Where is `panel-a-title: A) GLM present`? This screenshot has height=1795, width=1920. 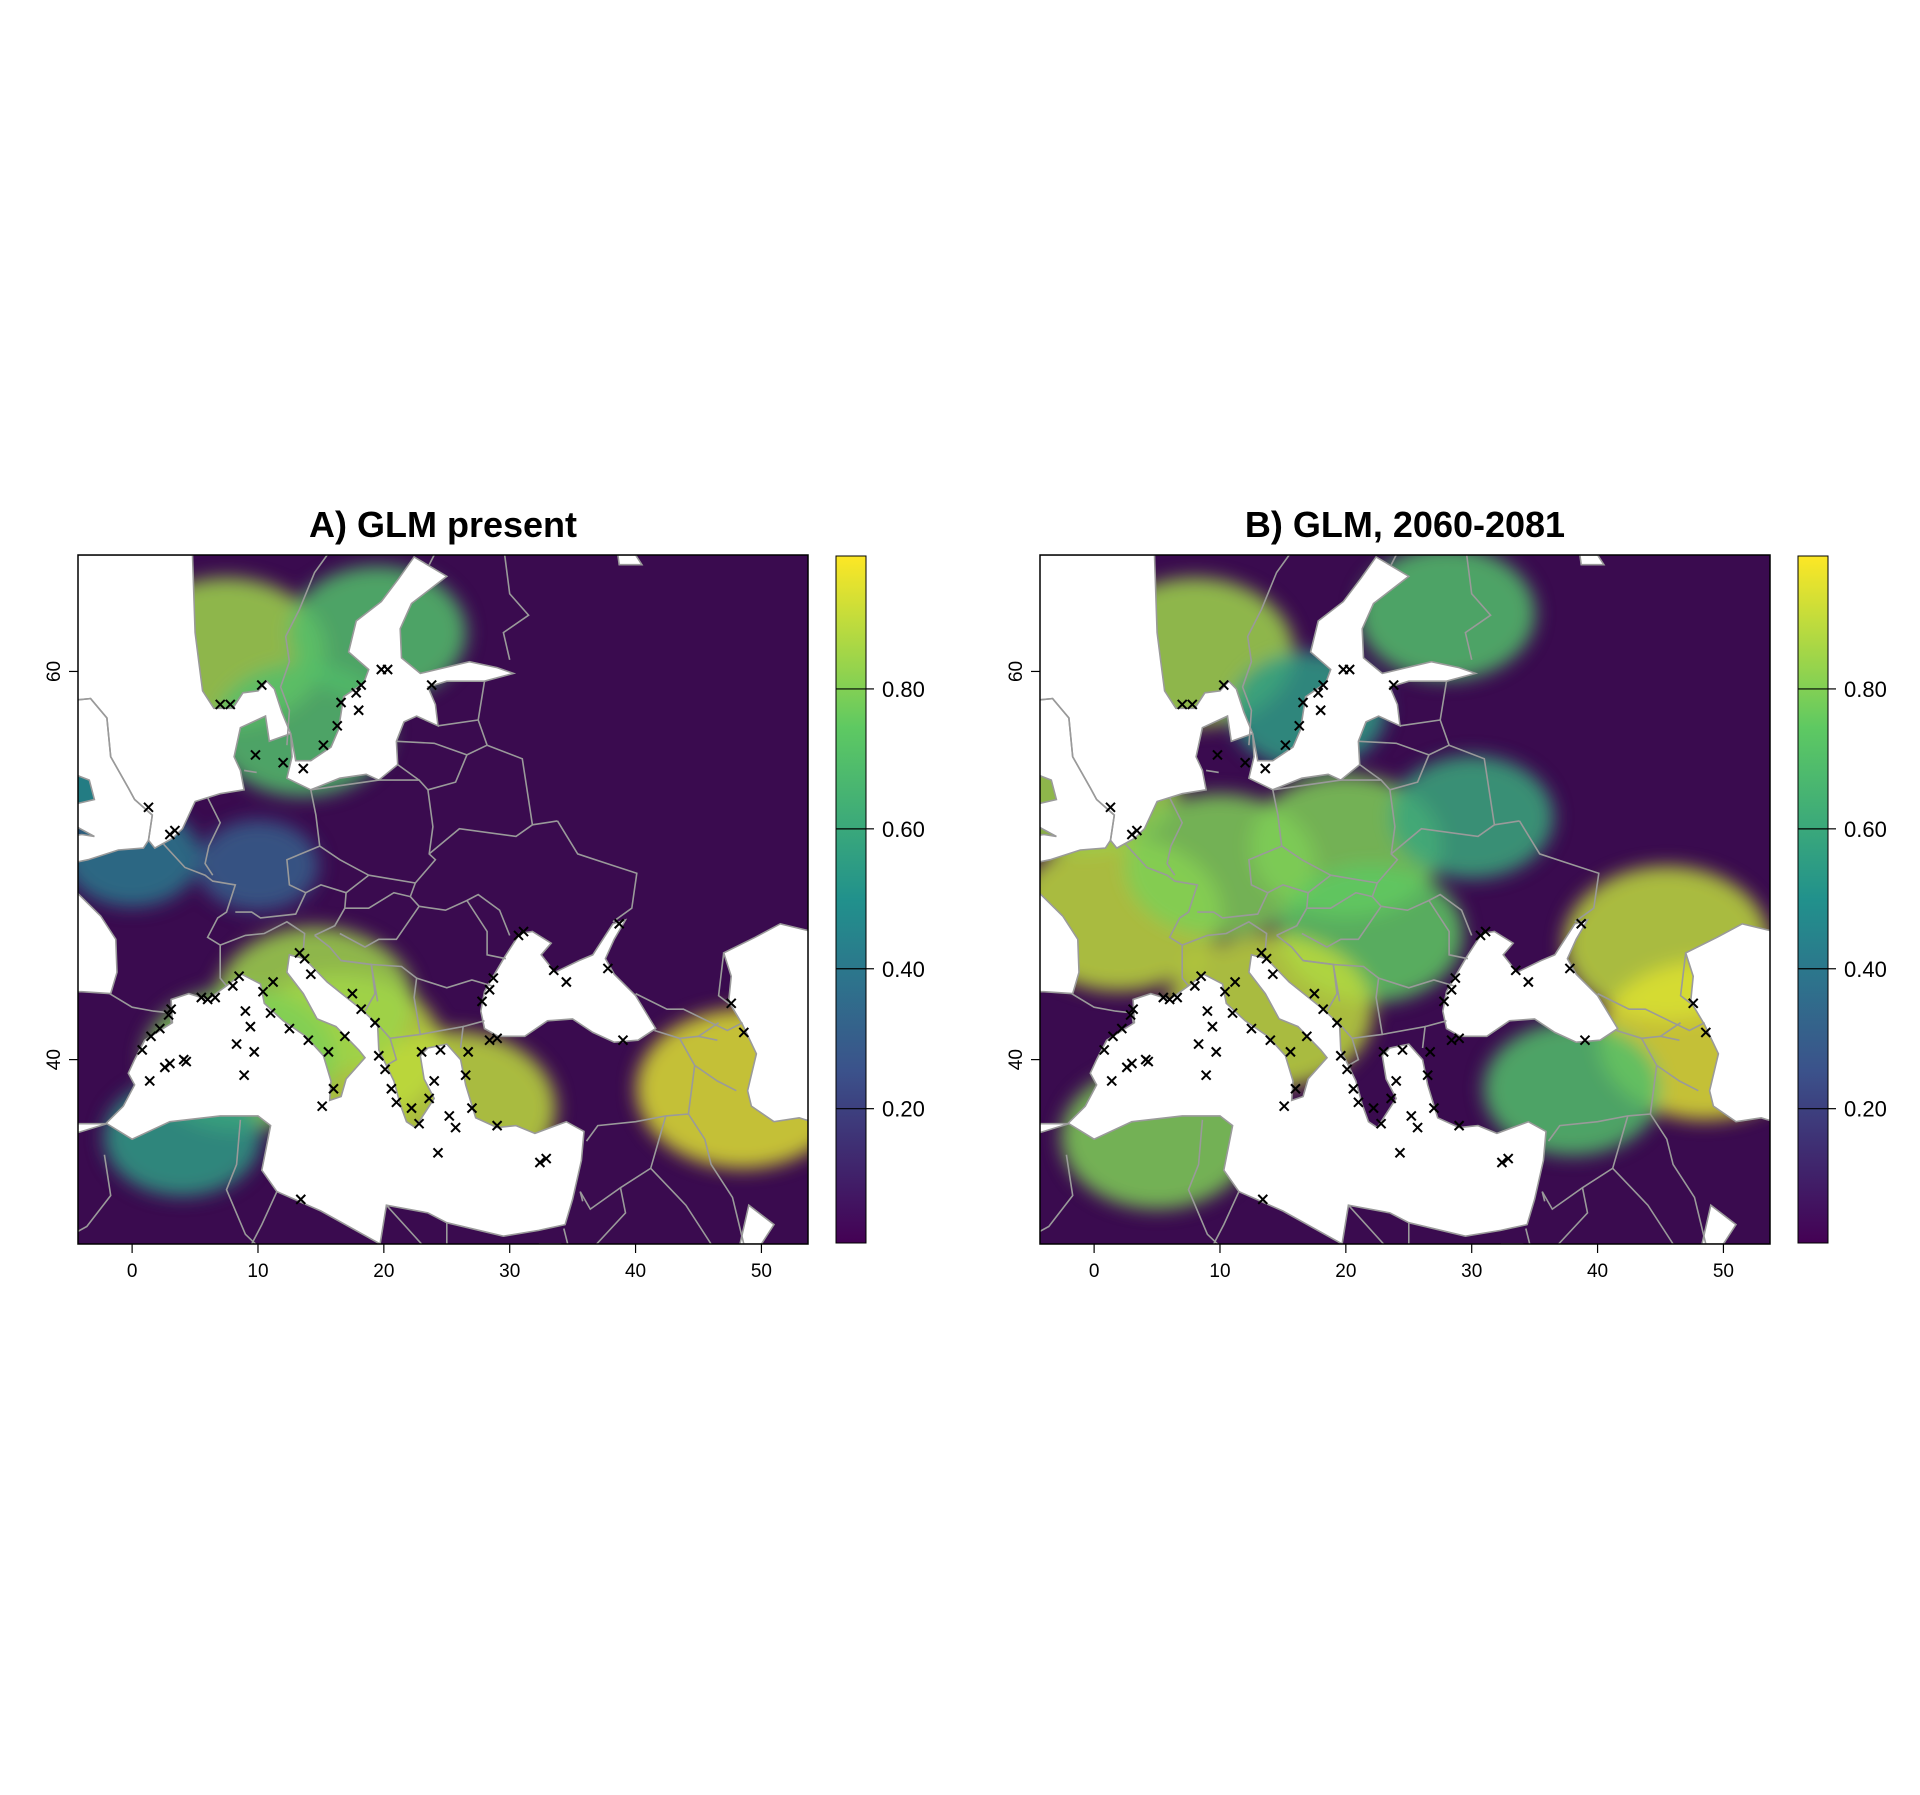 panel-a-title: A) GLM present is located at coordinates (443, 524).